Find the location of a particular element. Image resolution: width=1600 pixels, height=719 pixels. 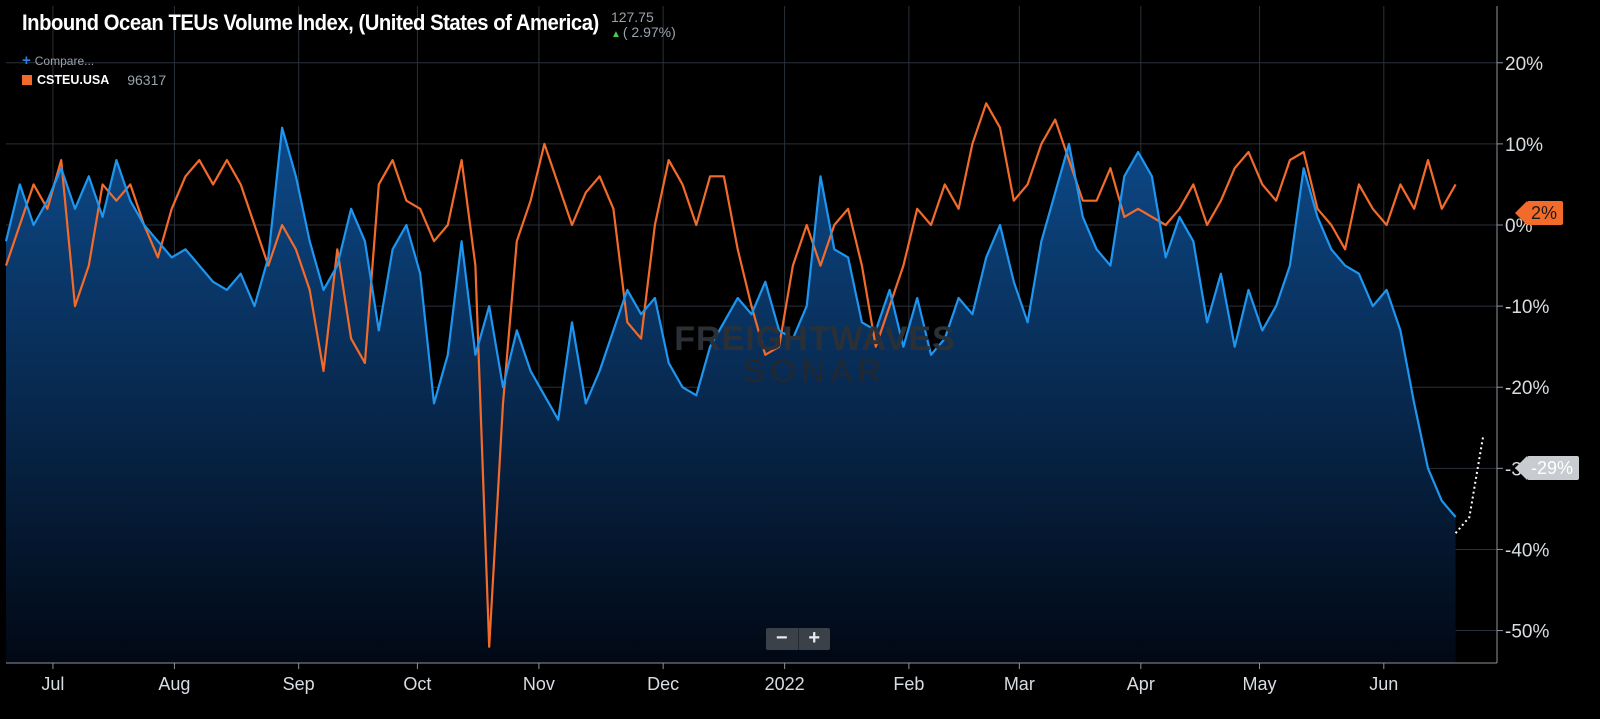

quote-block: 127.75 ▲( 2.97%) is located at coordinates (643, 26).